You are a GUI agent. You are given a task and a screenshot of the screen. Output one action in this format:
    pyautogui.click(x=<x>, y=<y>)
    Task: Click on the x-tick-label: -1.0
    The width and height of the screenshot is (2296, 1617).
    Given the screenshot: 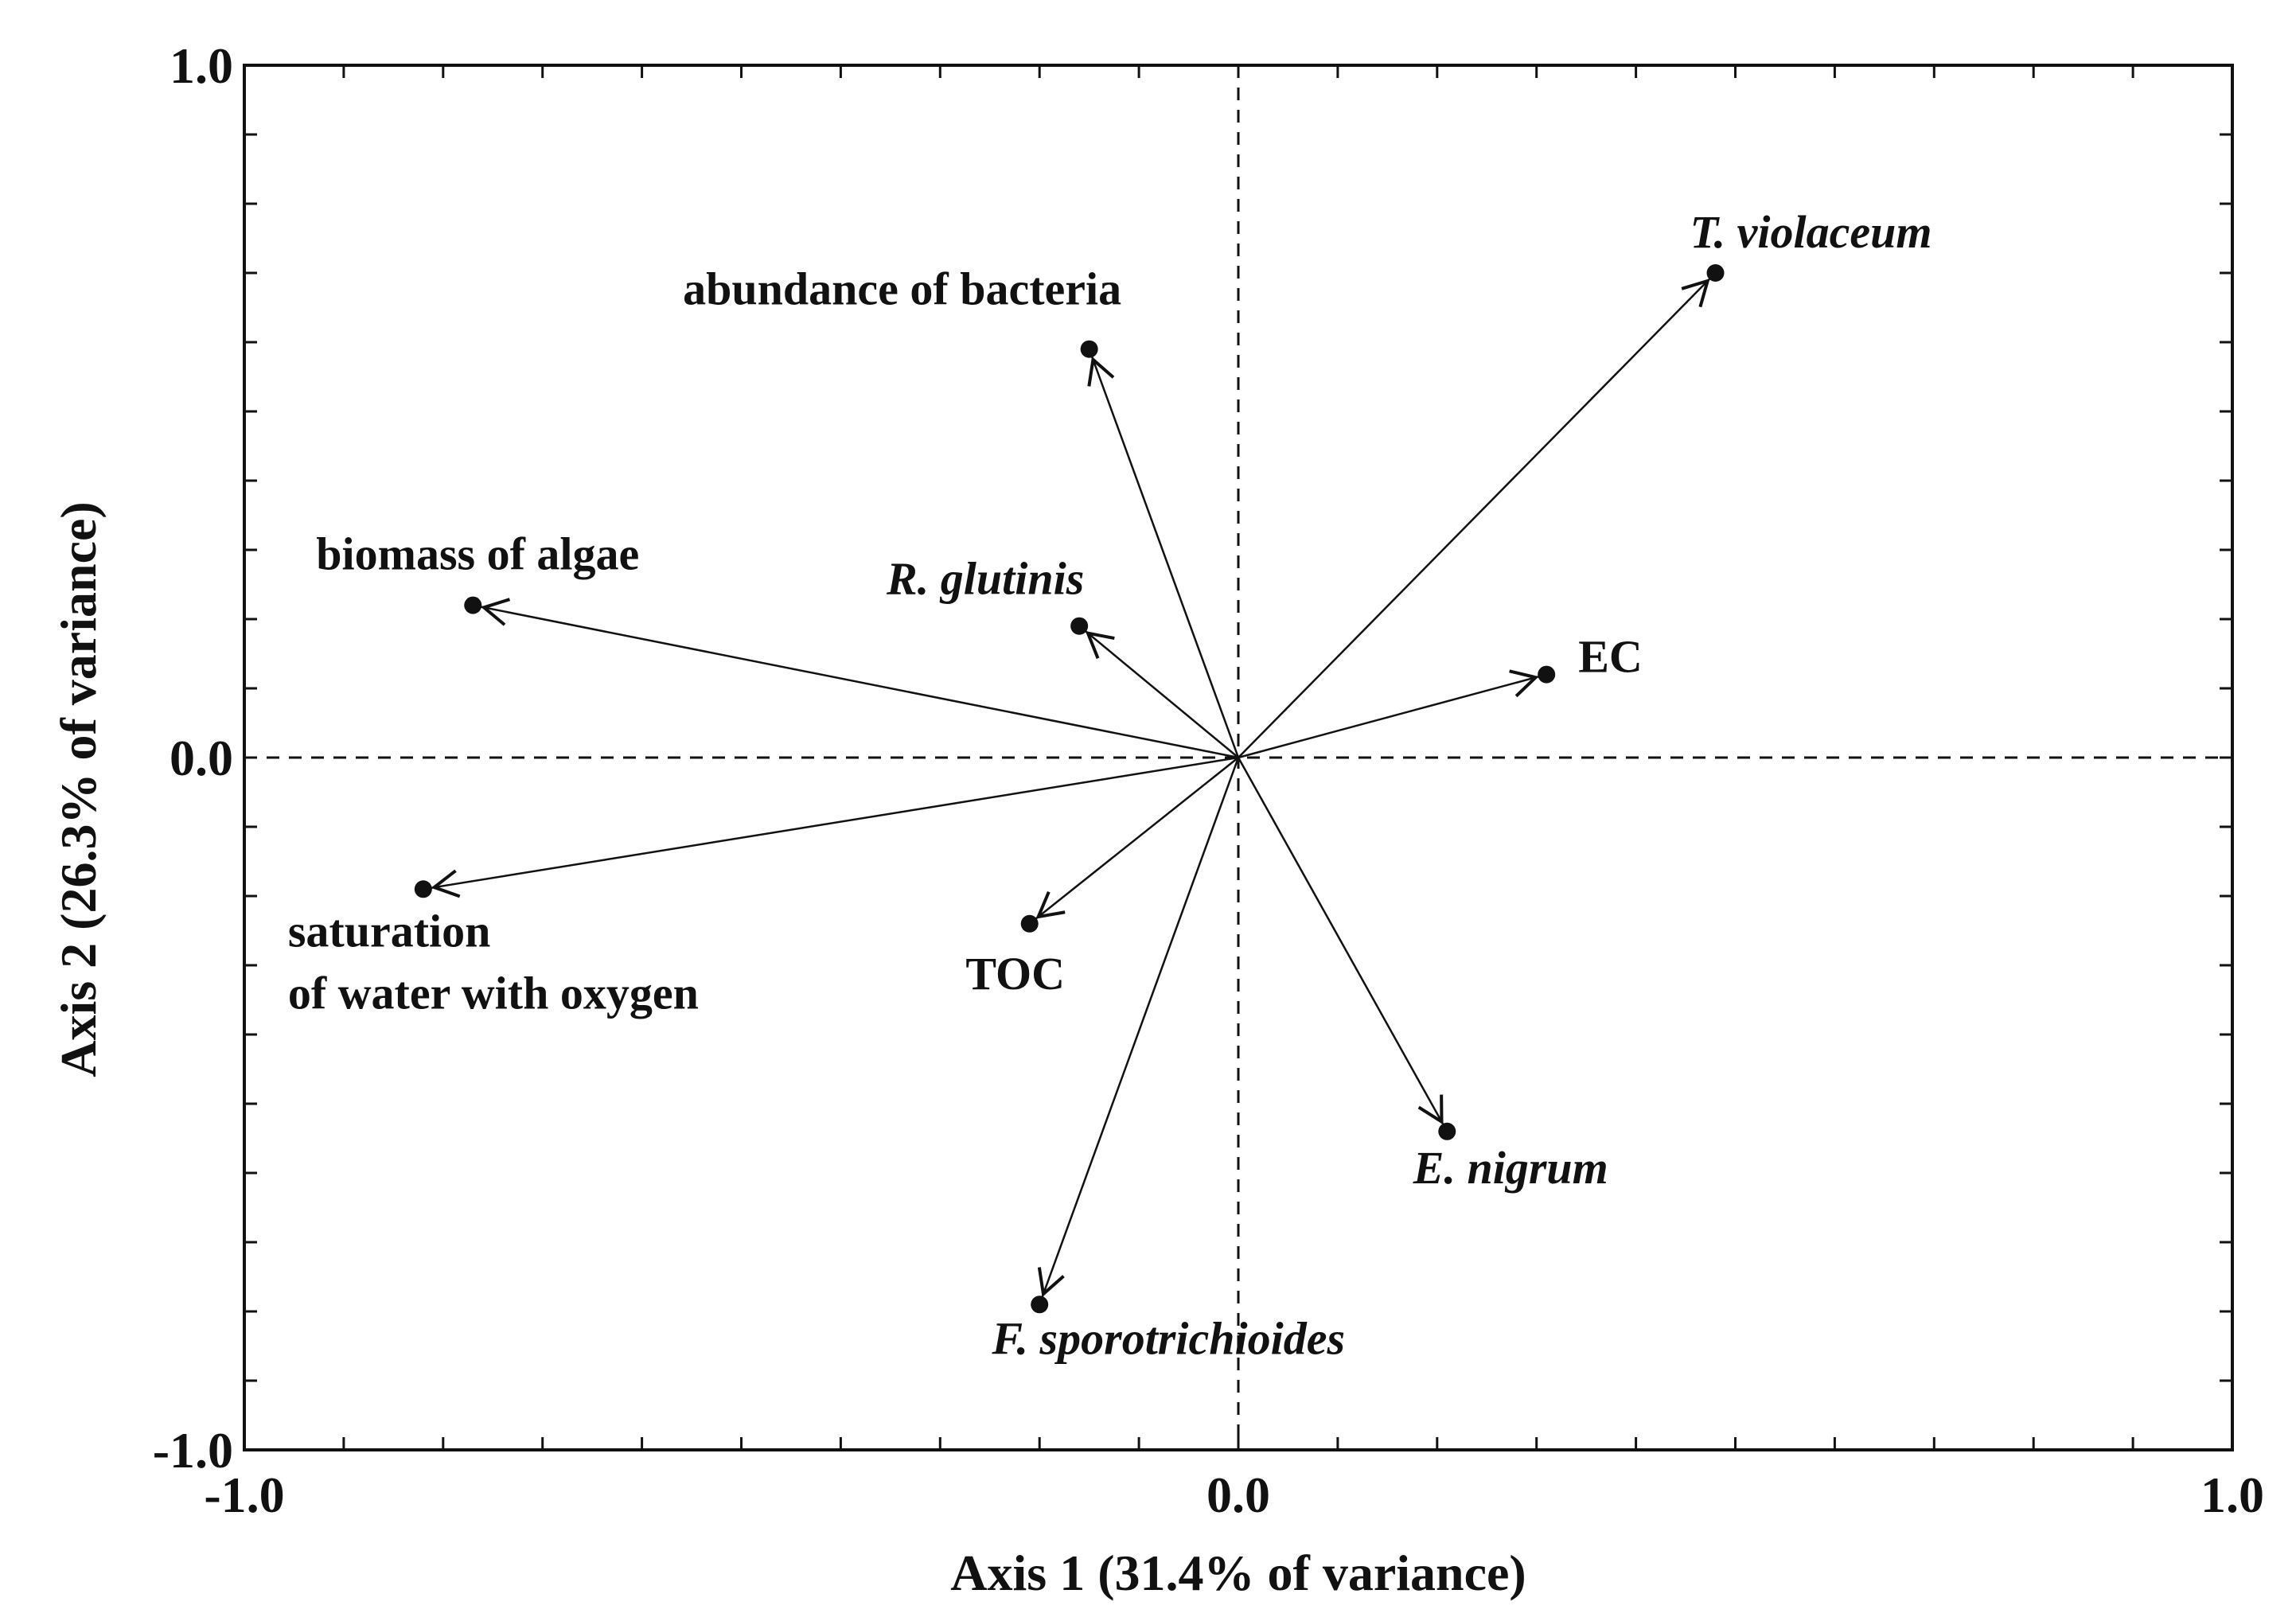 What is the action you would take?
    pyautogui.click(x=244, y=1495)
    